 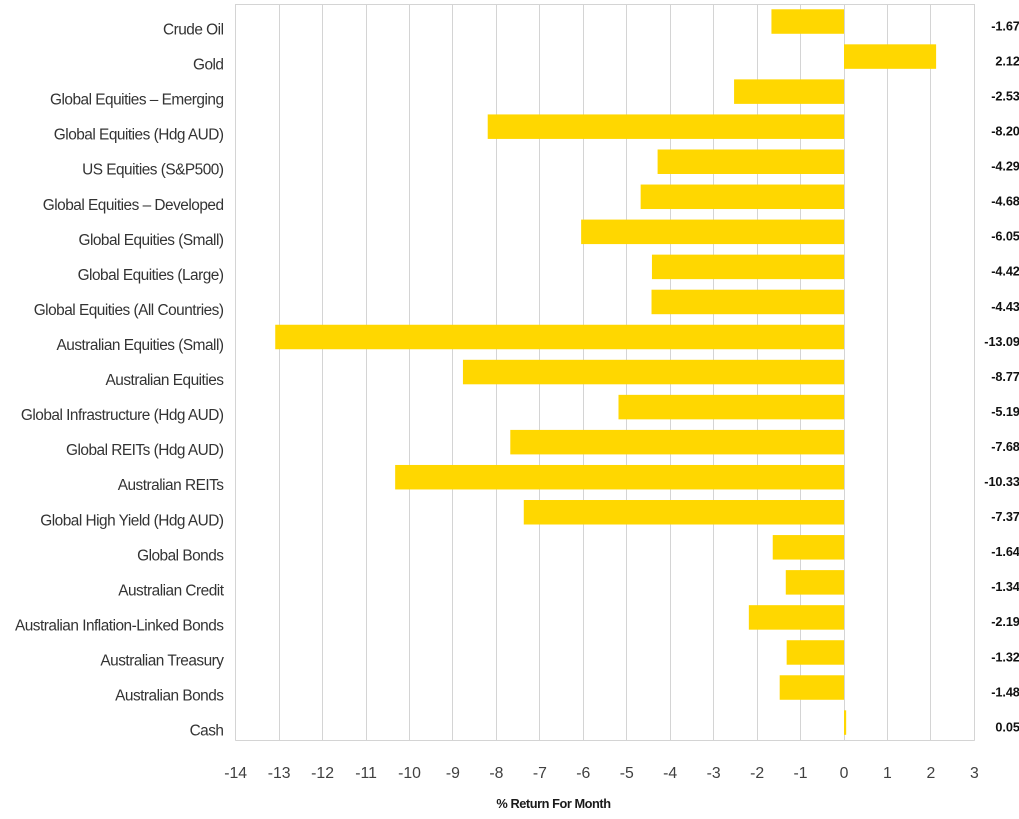 I want to click on svg-text: Global Bonds, so click(x=180, y=555).